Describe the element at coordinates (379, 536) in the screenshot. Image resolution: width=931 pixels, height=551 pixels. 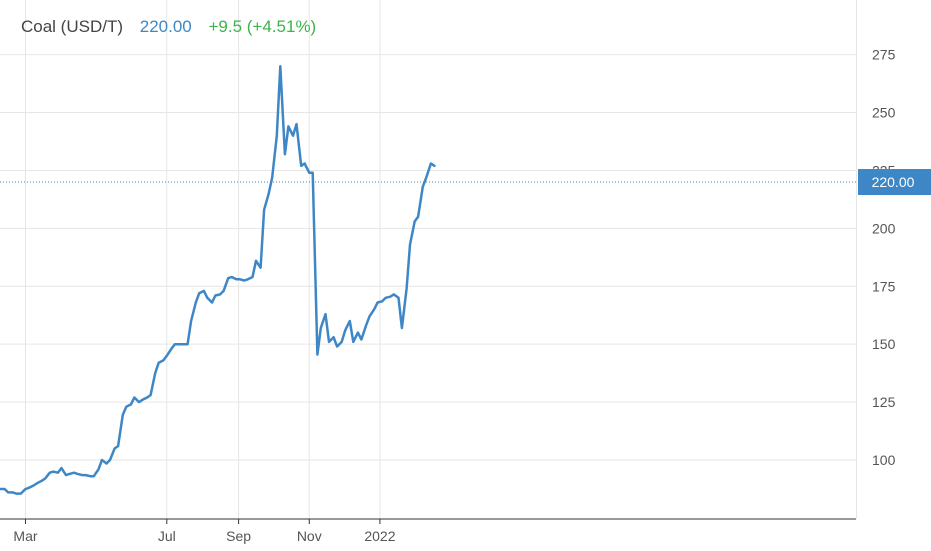
I see `x-tick-label: 2022` at that location.